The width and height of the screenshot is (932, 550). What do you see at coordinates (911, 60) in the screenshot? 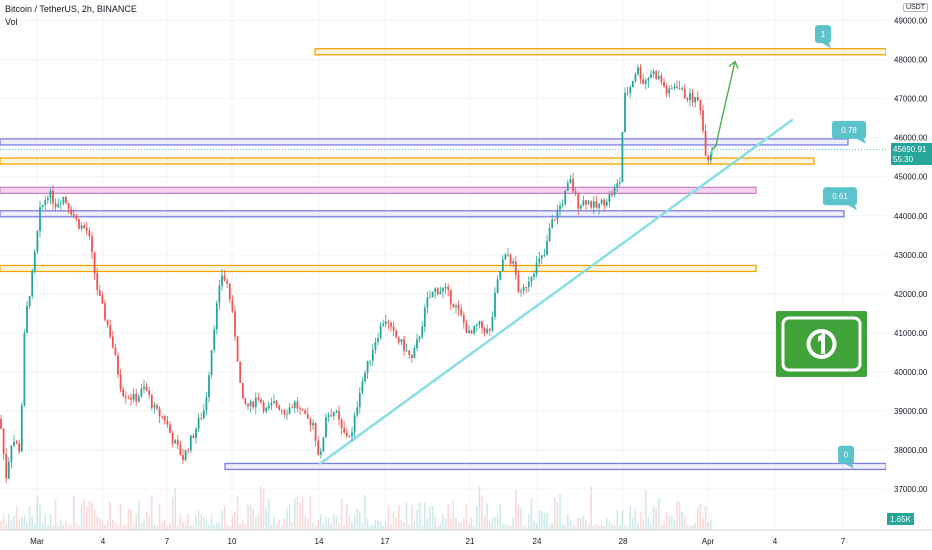
I see `y-tick-label: 48000.00` at bounding box center [911, 60].